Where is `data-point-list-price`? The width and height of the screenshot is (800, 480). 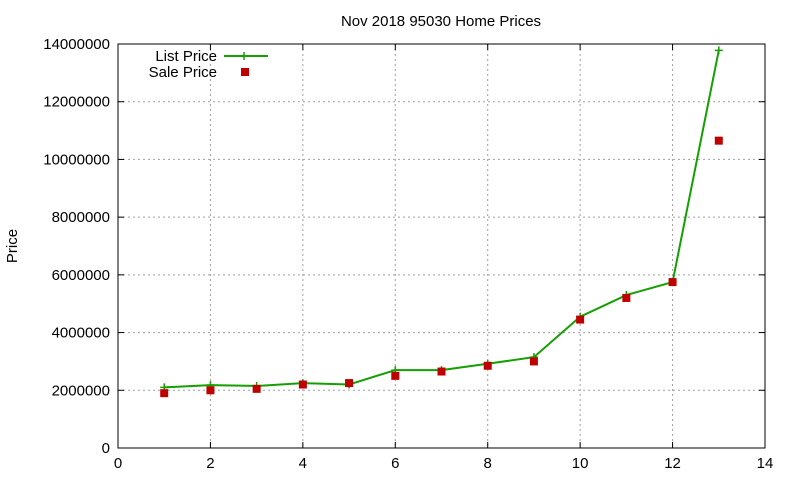 data-point-list-price is located at coordinates (718, 50).